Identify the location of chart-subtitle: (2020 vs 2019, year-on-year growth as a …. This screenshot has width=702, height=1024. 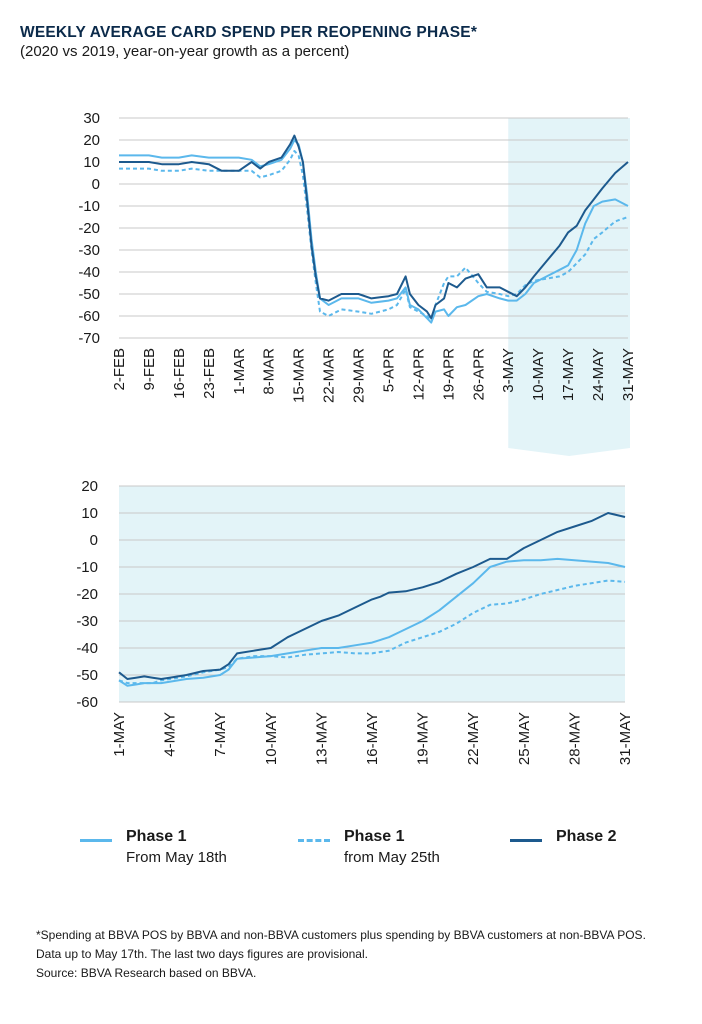
(185, 51).